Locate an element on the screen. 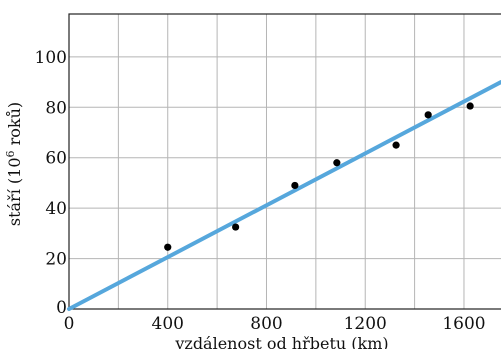 The image size is (501, 349). y-tick-label: 0 is located at coordinates (61, 308).